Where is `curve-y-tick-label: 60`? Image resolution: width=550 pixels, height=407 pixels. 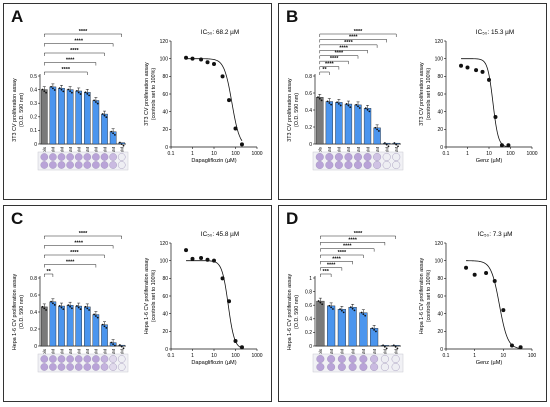 curve-y-tick-label: 60 is located at coordinates (165, 95).